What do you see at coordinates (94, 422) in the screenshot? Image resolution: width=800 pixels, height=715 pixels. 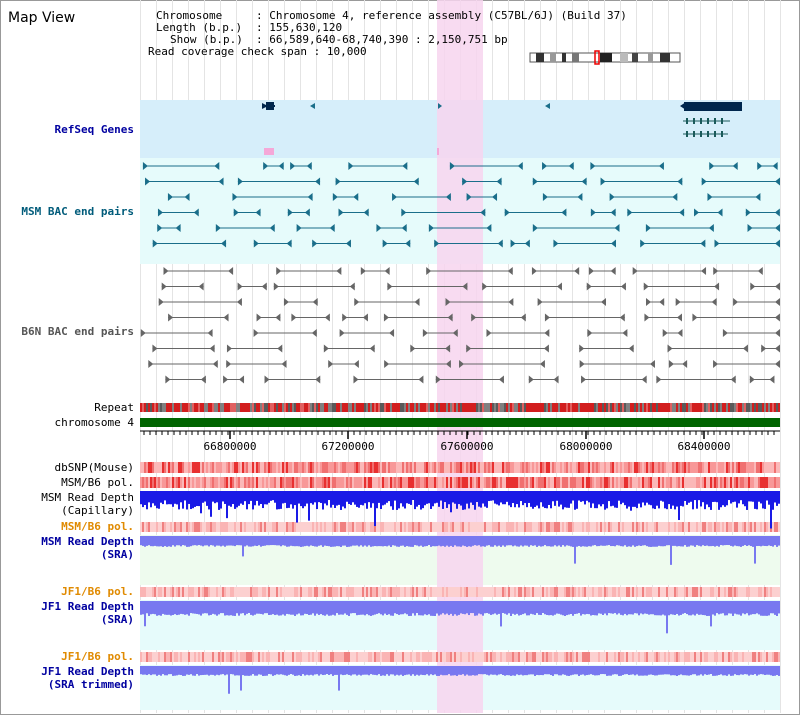 I see `track-label-chromosome: chromosome 4` at bounding box center [94, 422].